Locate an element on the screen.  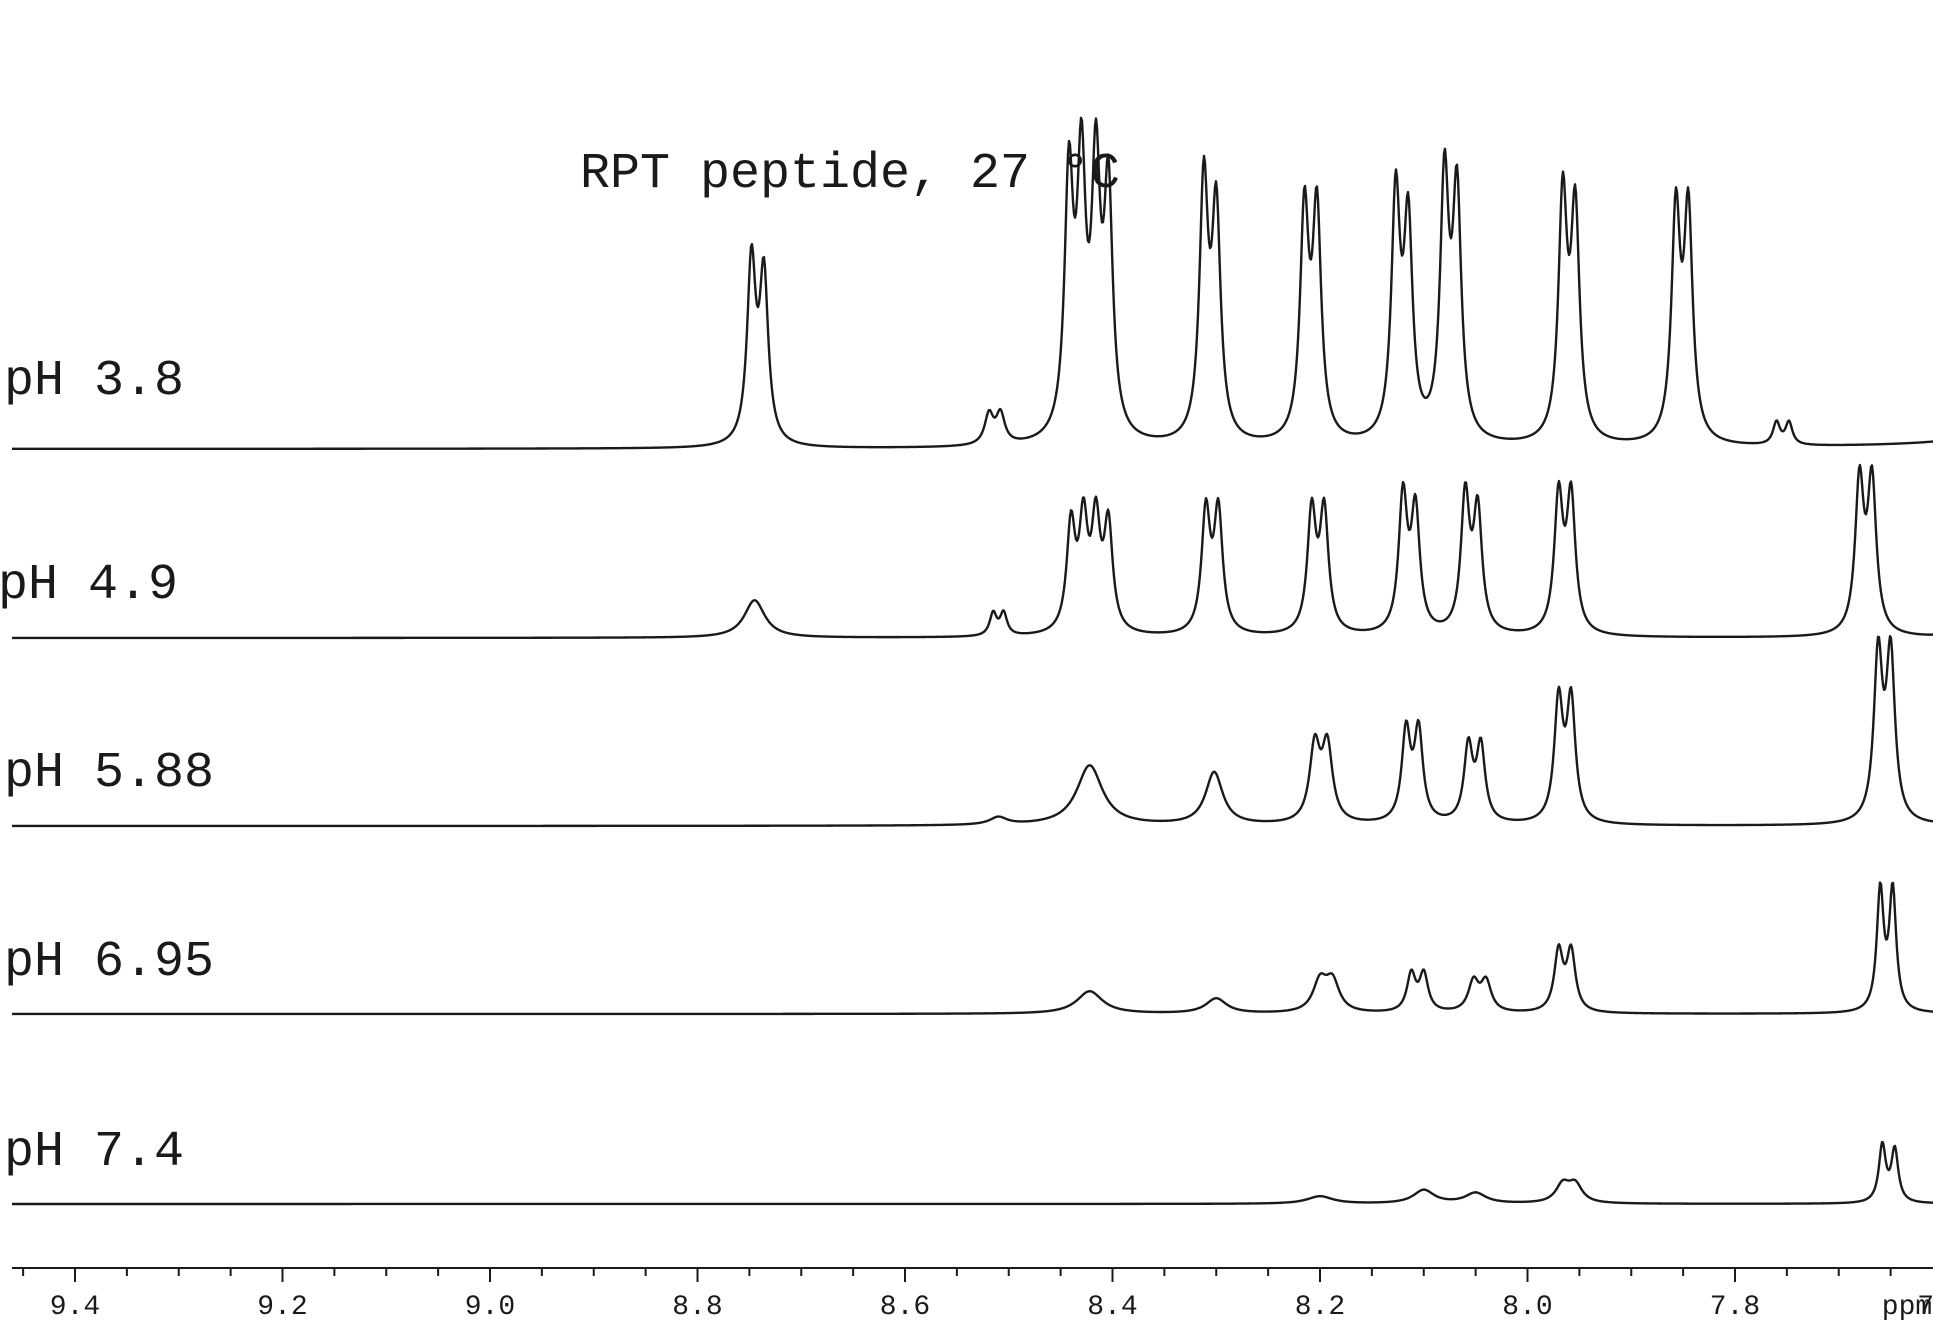
chart-title: RPT peptide, 27 °C is located at coordinates (850, 174).